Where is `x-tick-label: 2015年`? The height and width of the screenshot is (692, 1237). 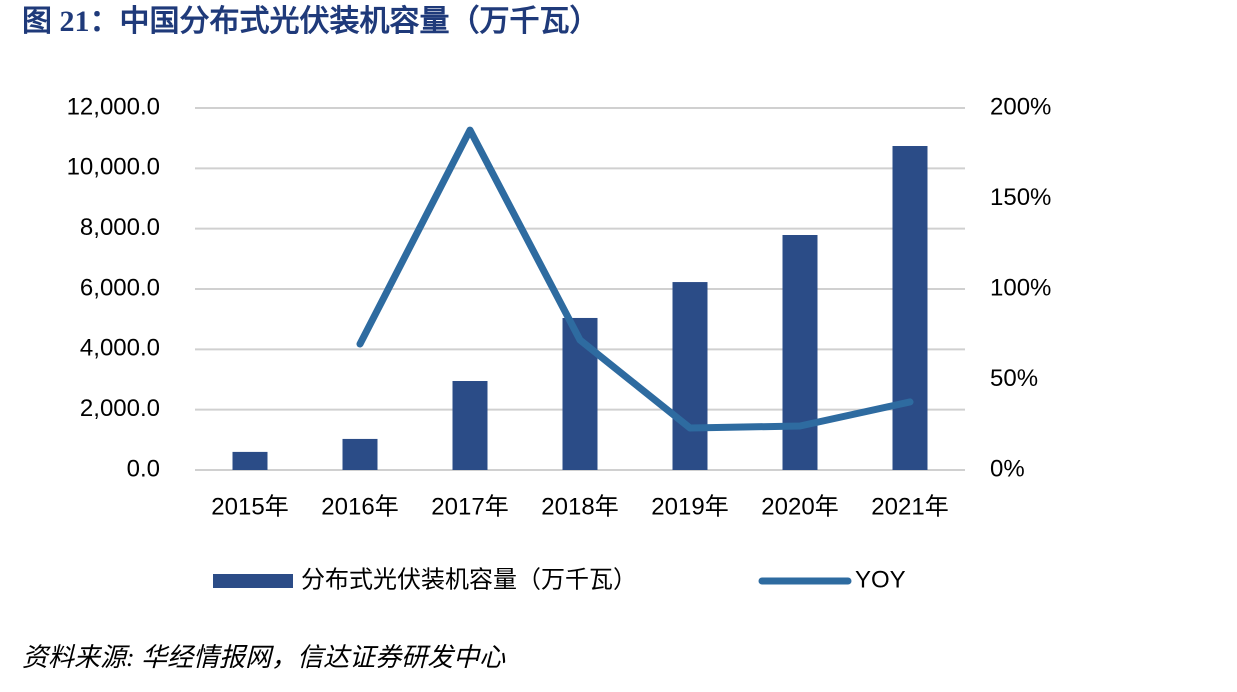 x-tick-label: 2015年 is located at coordinates (249, 506).